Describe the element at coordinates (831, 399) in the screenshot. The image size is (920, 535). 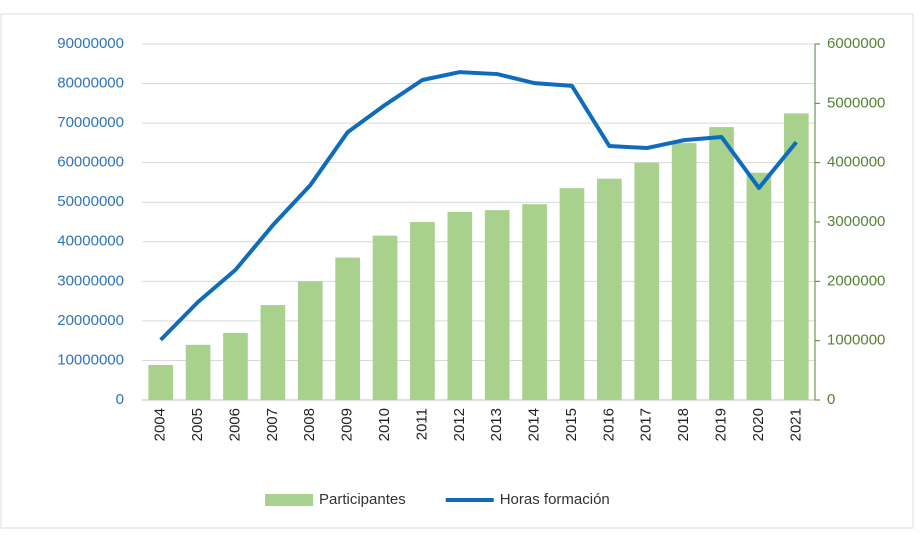
I see `y2-tick-label: 0` at that location.